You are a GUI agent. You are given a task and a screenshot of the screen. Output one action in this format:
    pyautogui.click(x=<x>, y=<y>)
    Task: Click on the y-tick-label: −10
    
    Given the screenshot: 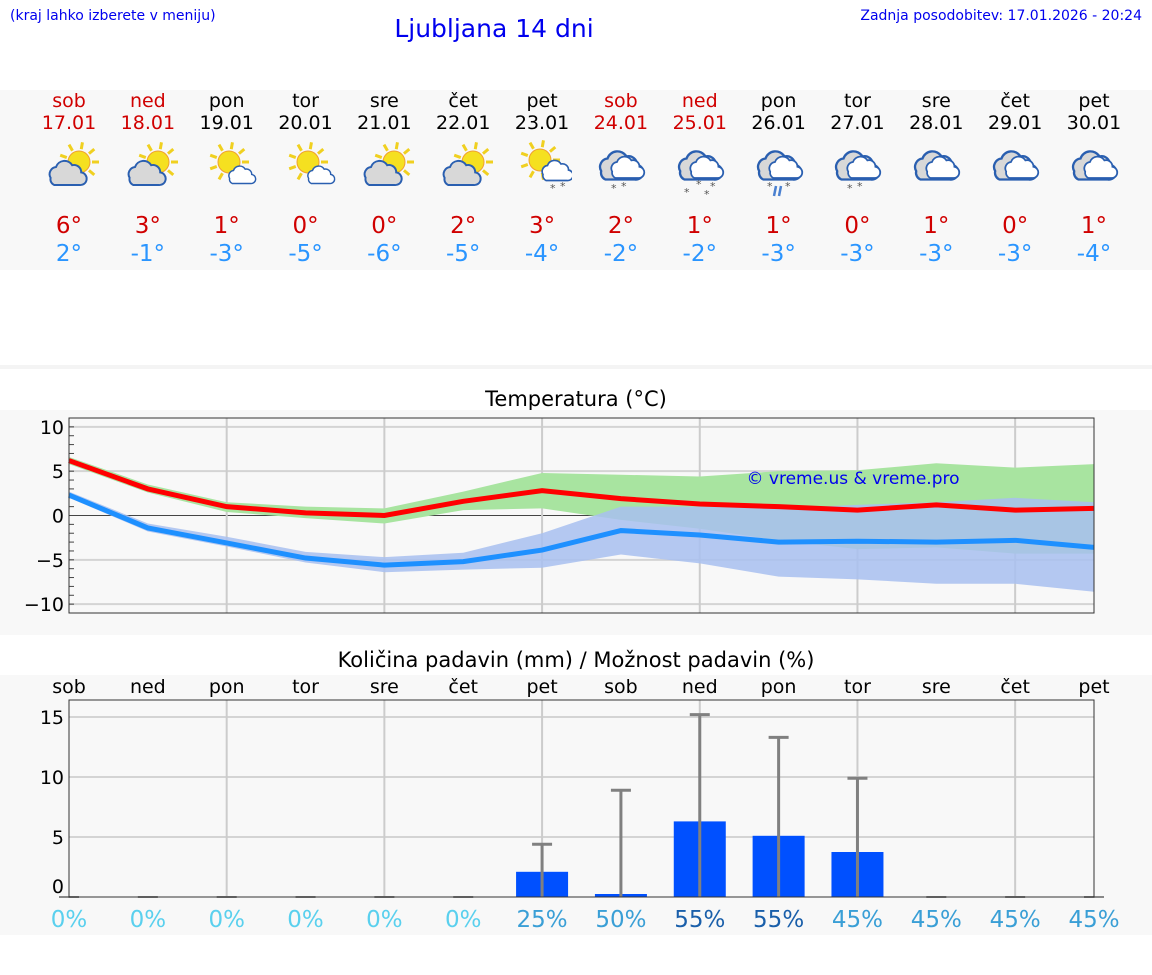 What is the action you would take?
    pyautogui.click(x=44, y=605)
    